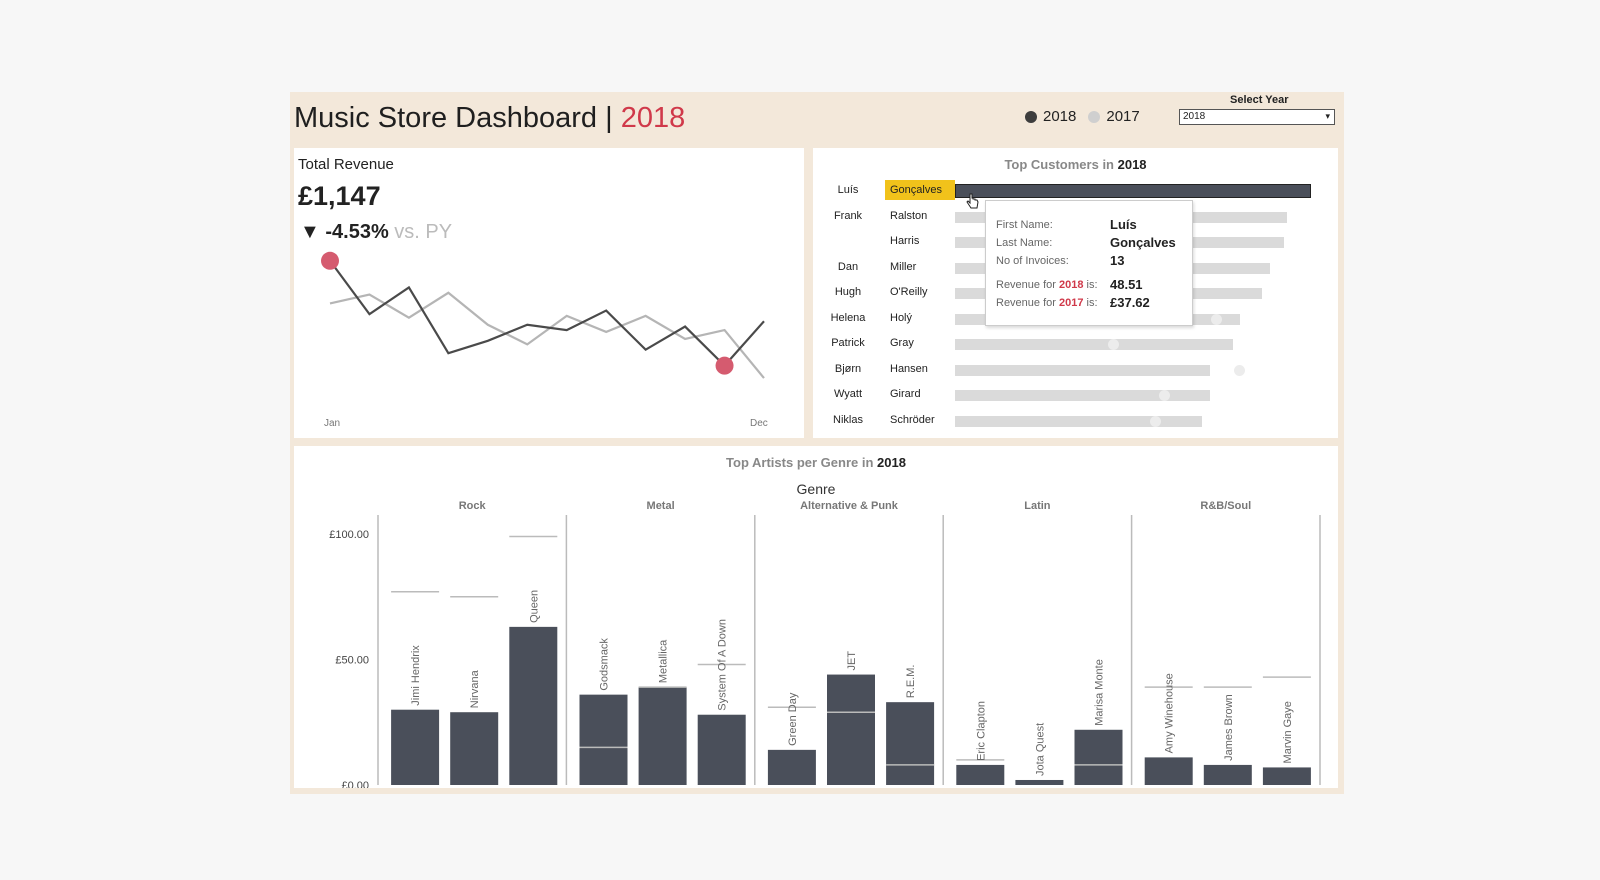 This screenshot has height=880, width=1600. Describe the element at coordinates (1288, 732) in the screenshot. I see `artist-label: Marvin Gaye` at that location.